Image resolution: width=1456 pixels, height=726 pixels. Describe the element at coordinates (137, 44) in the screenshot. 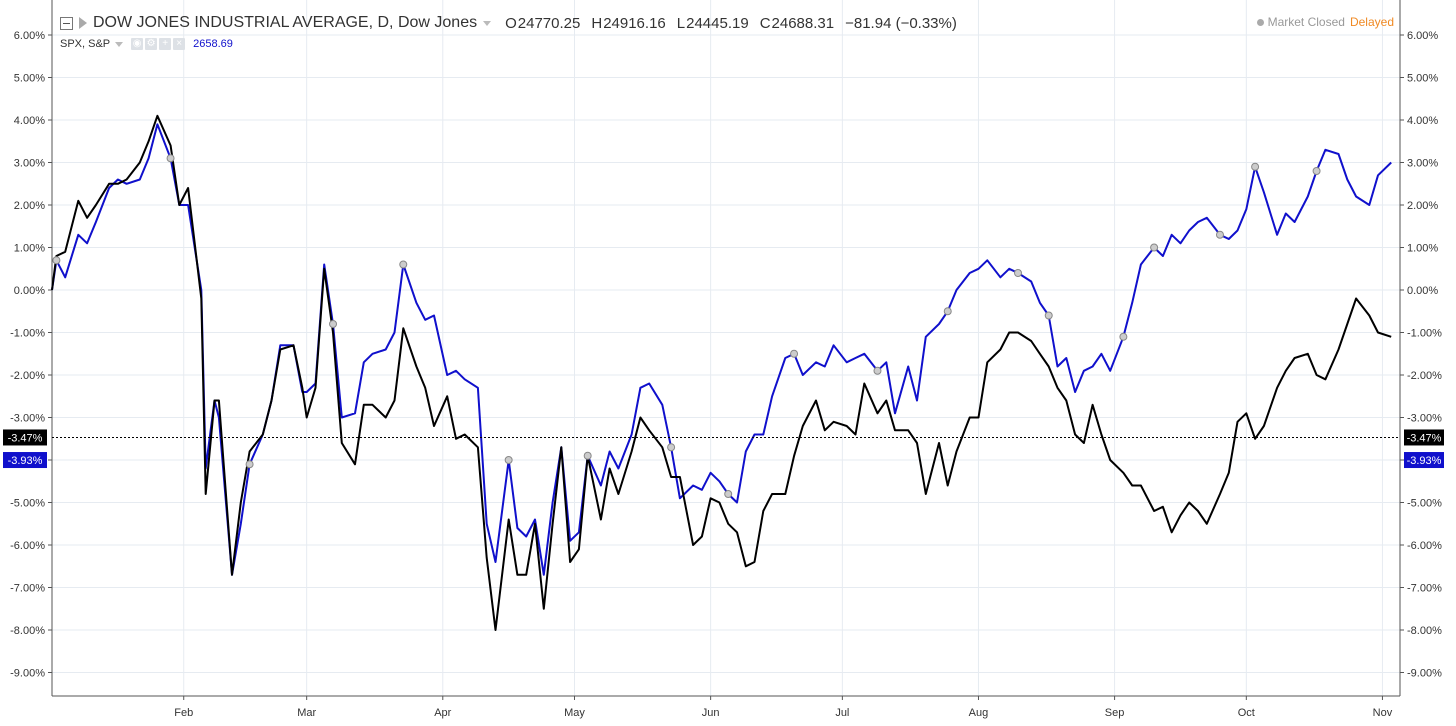

I see `eye-icon: ◉` at that location.